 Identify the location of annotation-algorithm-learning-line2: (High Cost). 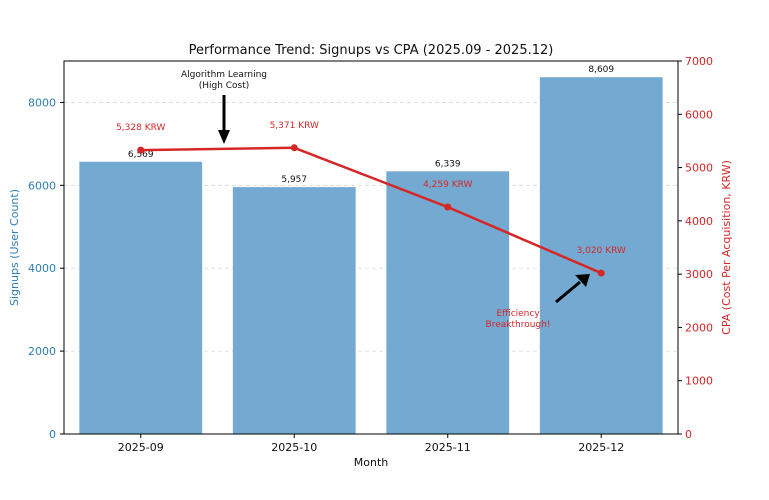
(224, 86).